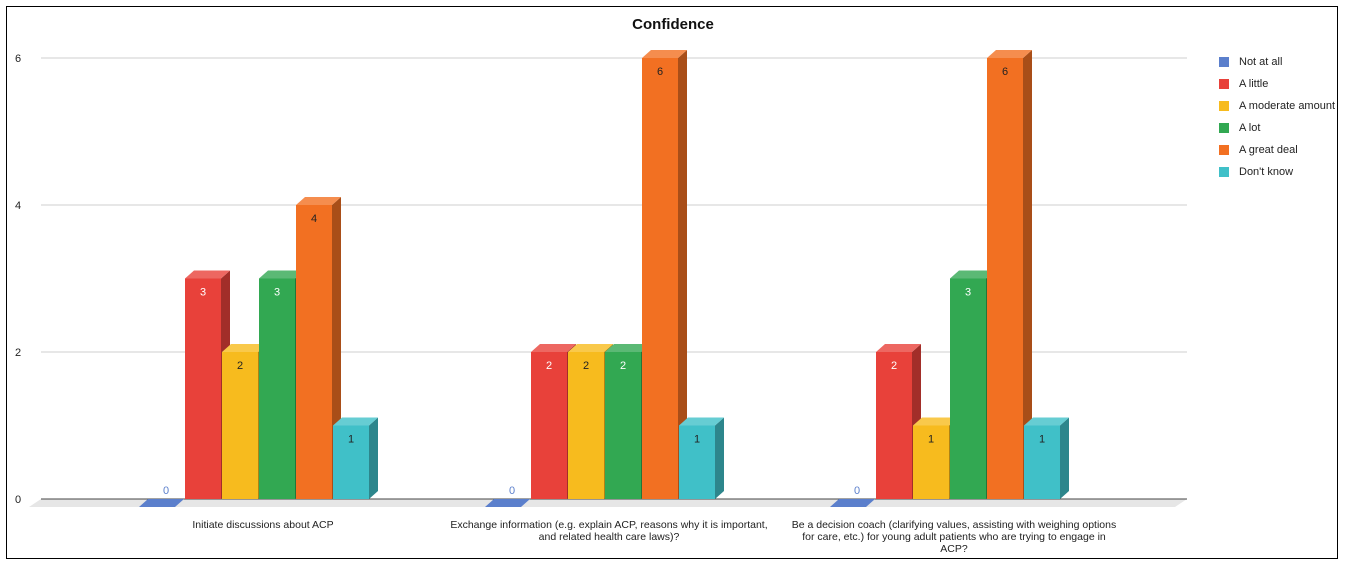 The height and width of the screenshot is (561, 1346). What do you see at coordinates (314, 219) in the screenshot?
I see `data-label: 4` at bounding box center [314, 219].